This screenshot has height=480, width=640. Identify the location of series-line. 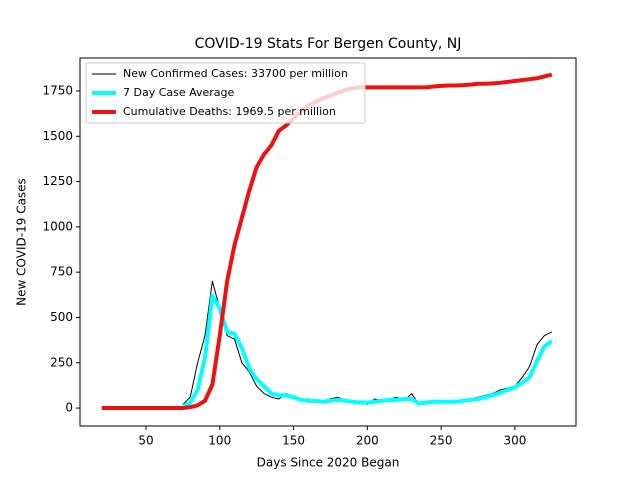
(367, 351).